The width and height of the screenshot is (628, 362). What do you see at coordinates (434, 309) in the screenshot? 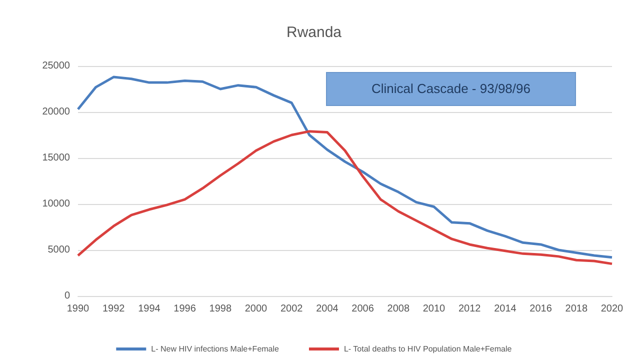
I see `x-tick-label: 2010` at bounding box center [434, 309].